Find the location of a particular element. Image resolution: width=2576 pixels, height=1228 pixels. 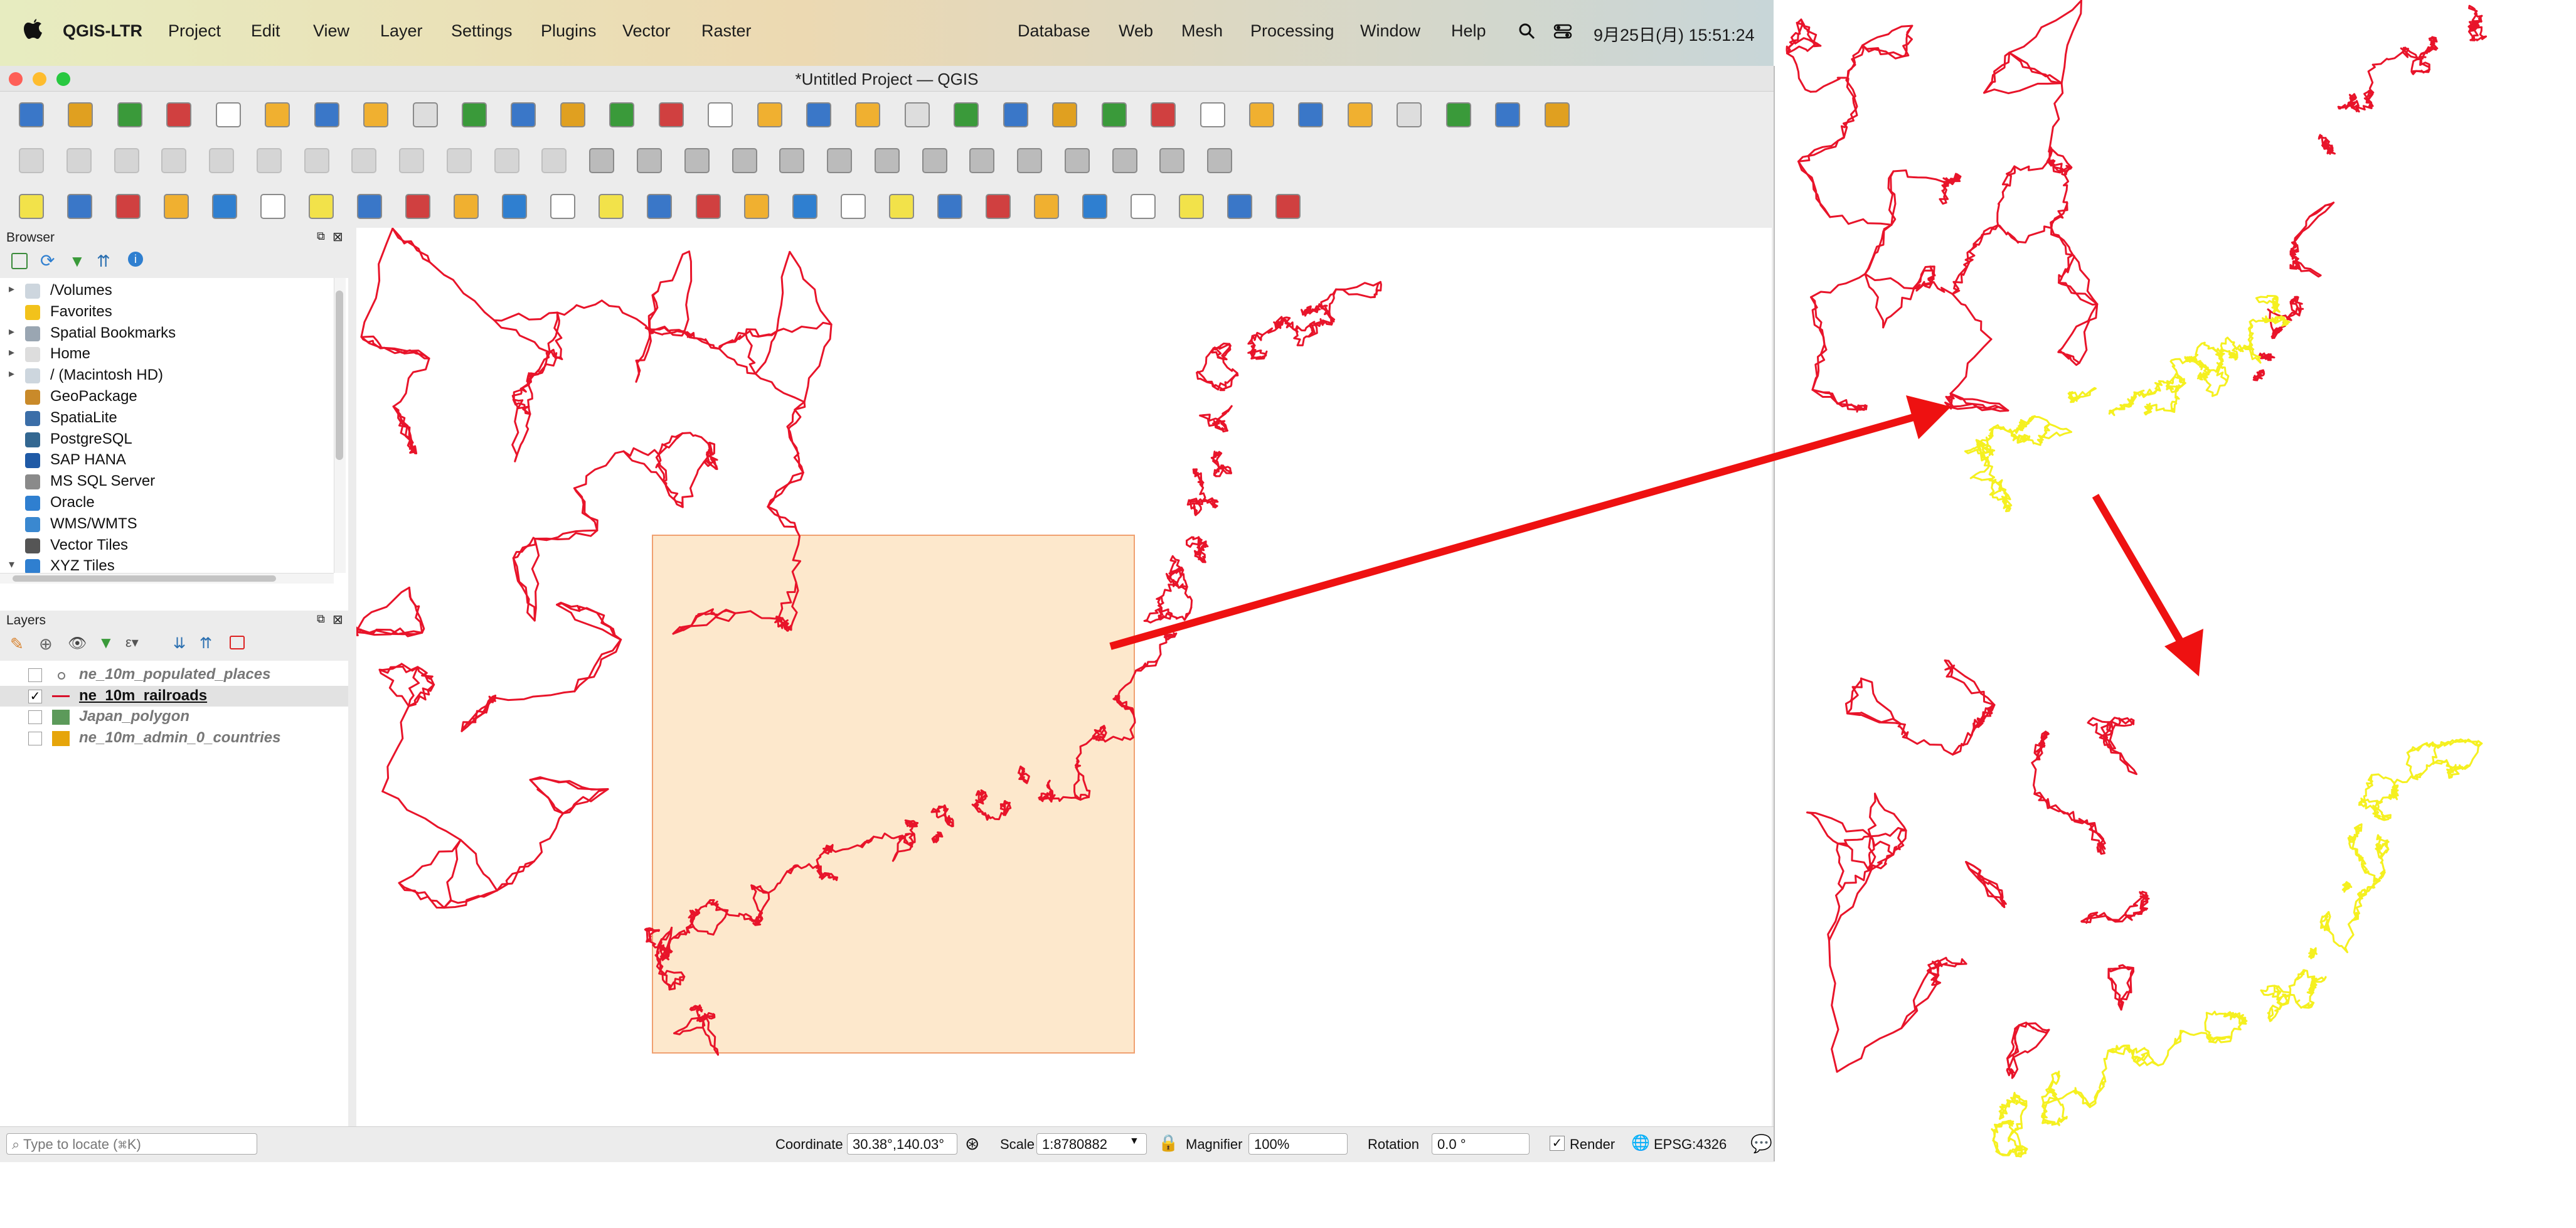

properties-icon: i is located at coordinates (135, 259).